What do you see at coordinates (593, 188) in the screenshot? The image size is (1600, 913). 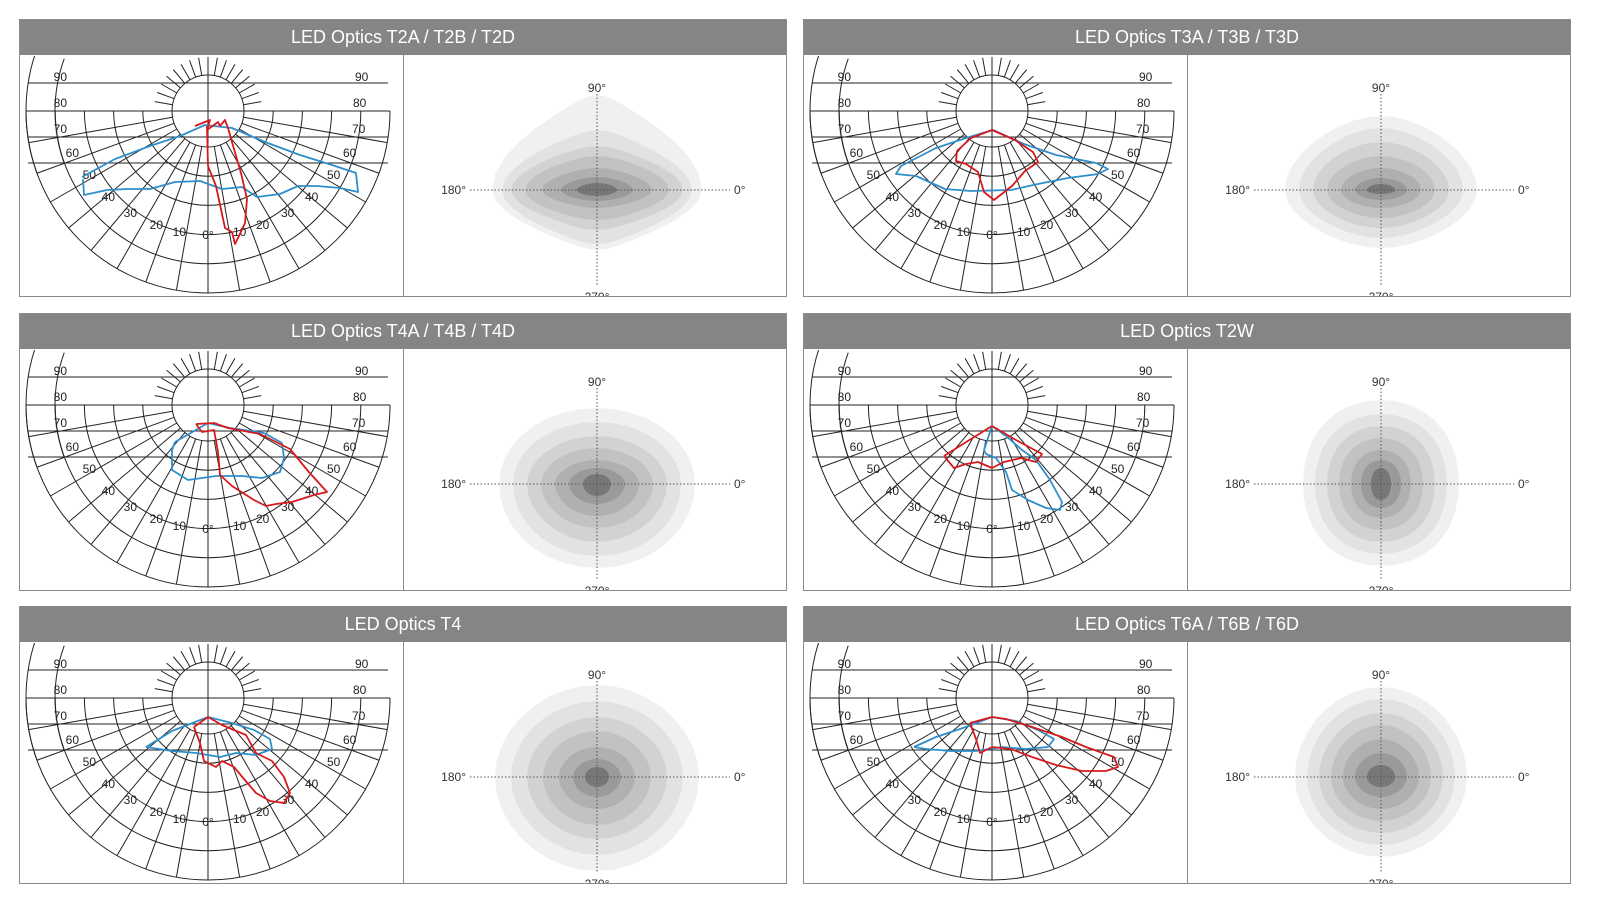 I see `isolux-diagram: 90° 180° 0° 270°` at bounding box center [593, 188].